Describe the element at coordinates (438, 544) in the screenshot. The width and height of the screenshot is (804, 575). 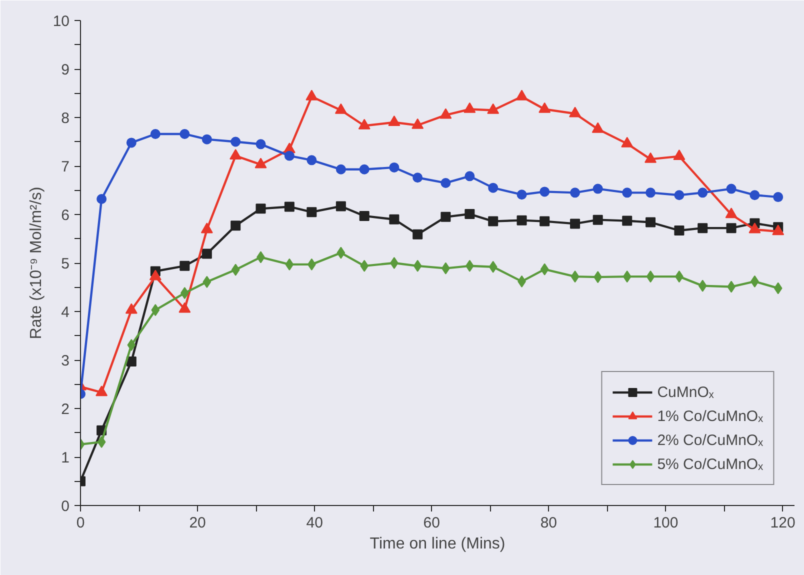
I see `x-axis-title: Time on line (Mins)` at that location.